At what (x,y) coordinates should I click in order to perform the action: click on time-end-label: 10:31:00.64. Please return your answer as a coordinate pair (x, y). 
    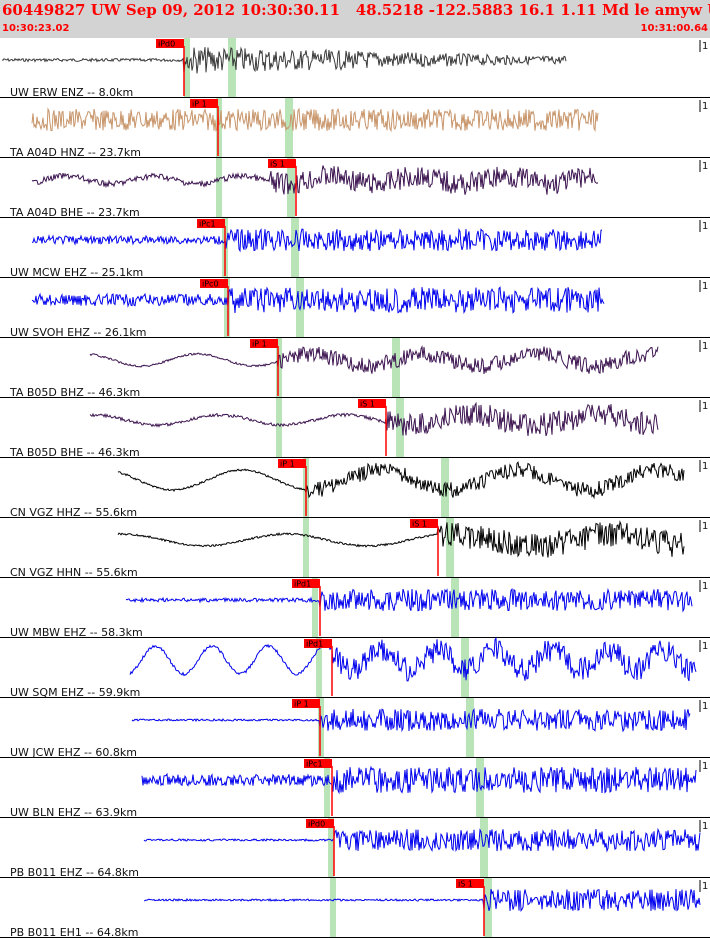
    Looking at the image, I should click on (674, 28).